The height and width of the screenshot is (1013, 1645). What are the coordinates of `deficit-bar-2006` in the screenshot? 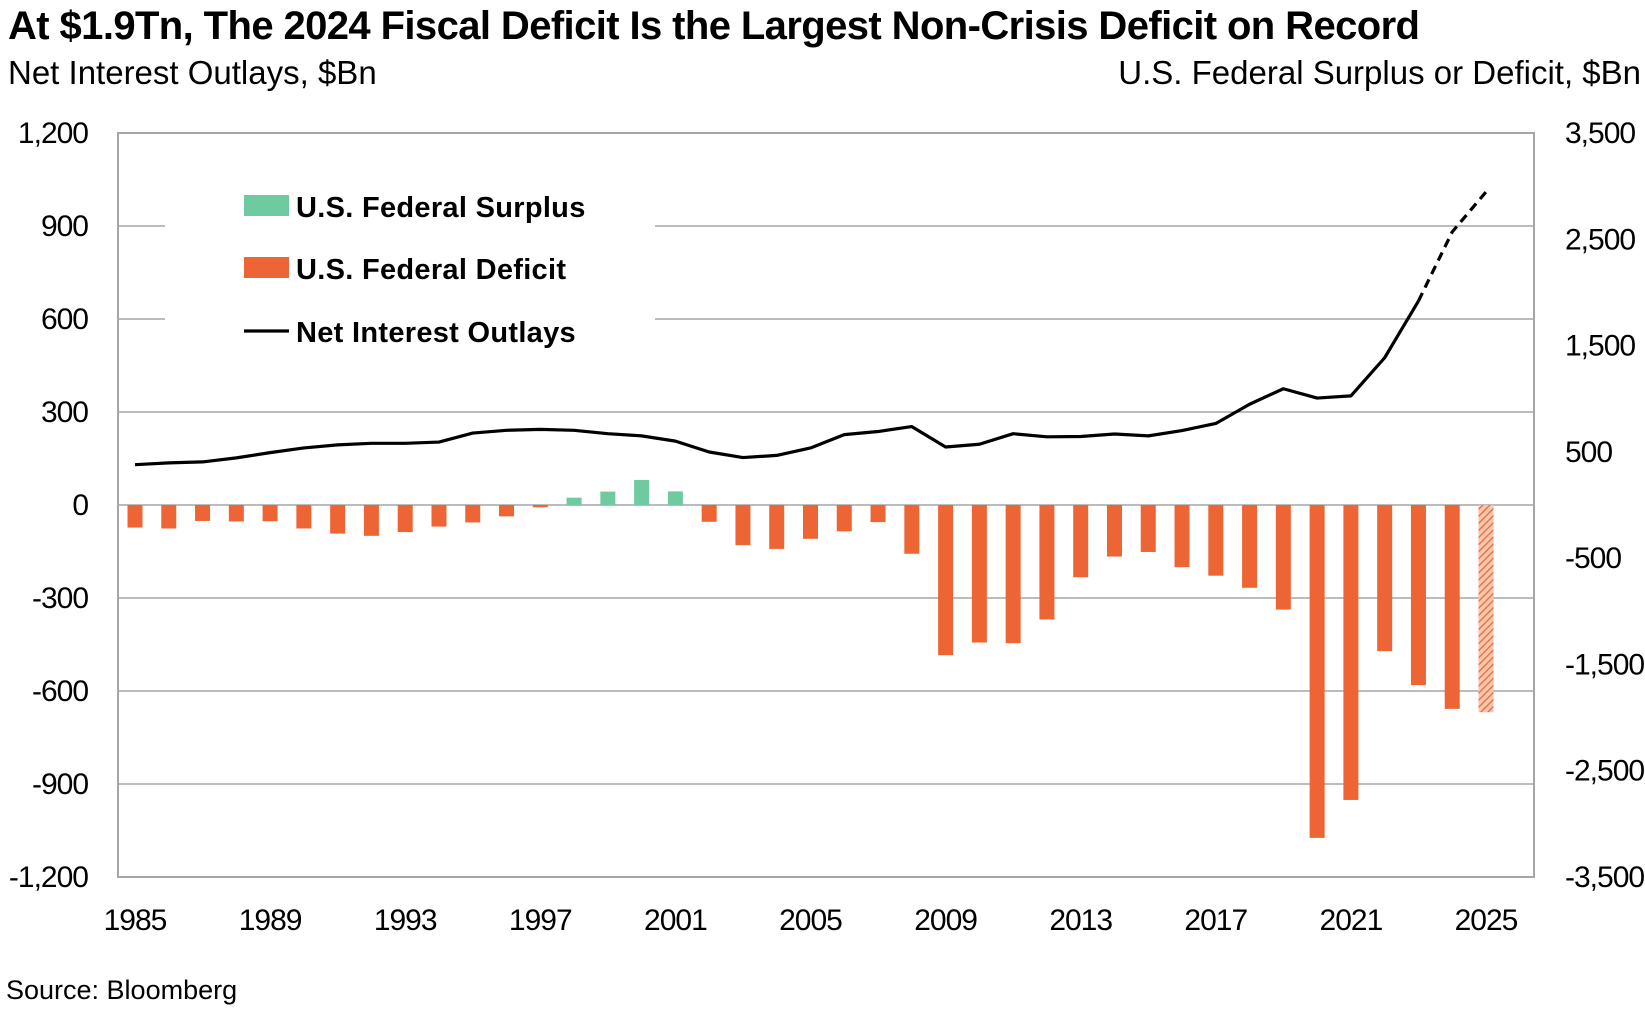 It's located at (844, 518).